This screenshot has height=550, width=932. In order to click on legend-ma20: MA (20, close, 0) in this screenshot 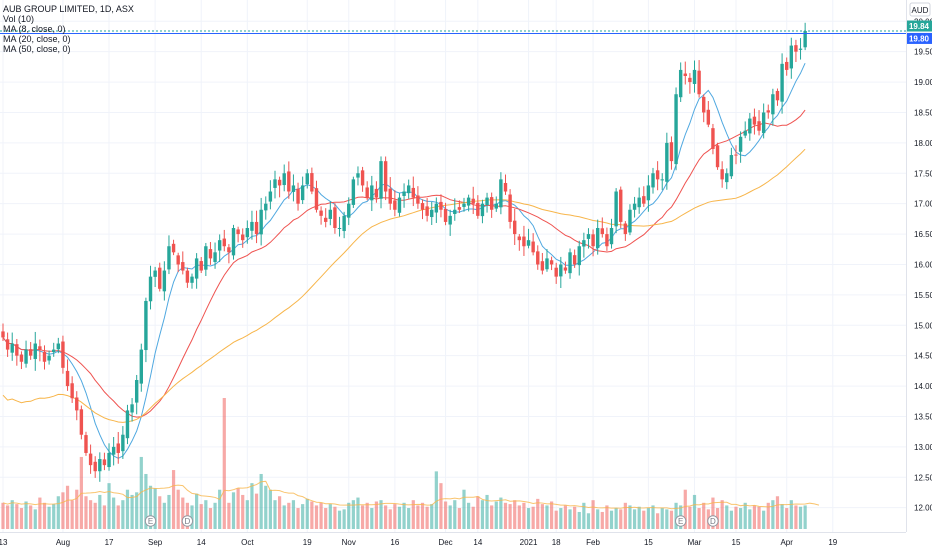, I will do `click(37, 39)`.